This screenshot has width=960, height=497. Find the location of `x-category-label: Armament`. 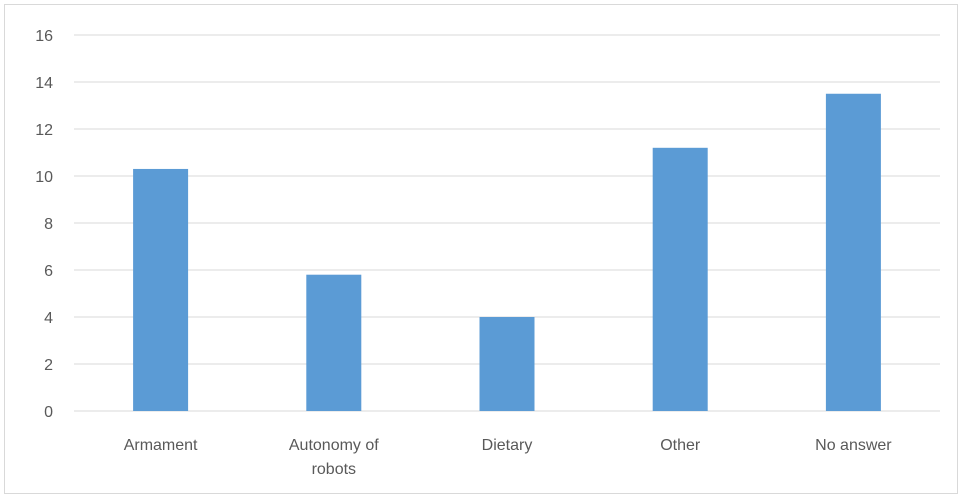

x-category-label: Armament is located at coordinates (161, 445).